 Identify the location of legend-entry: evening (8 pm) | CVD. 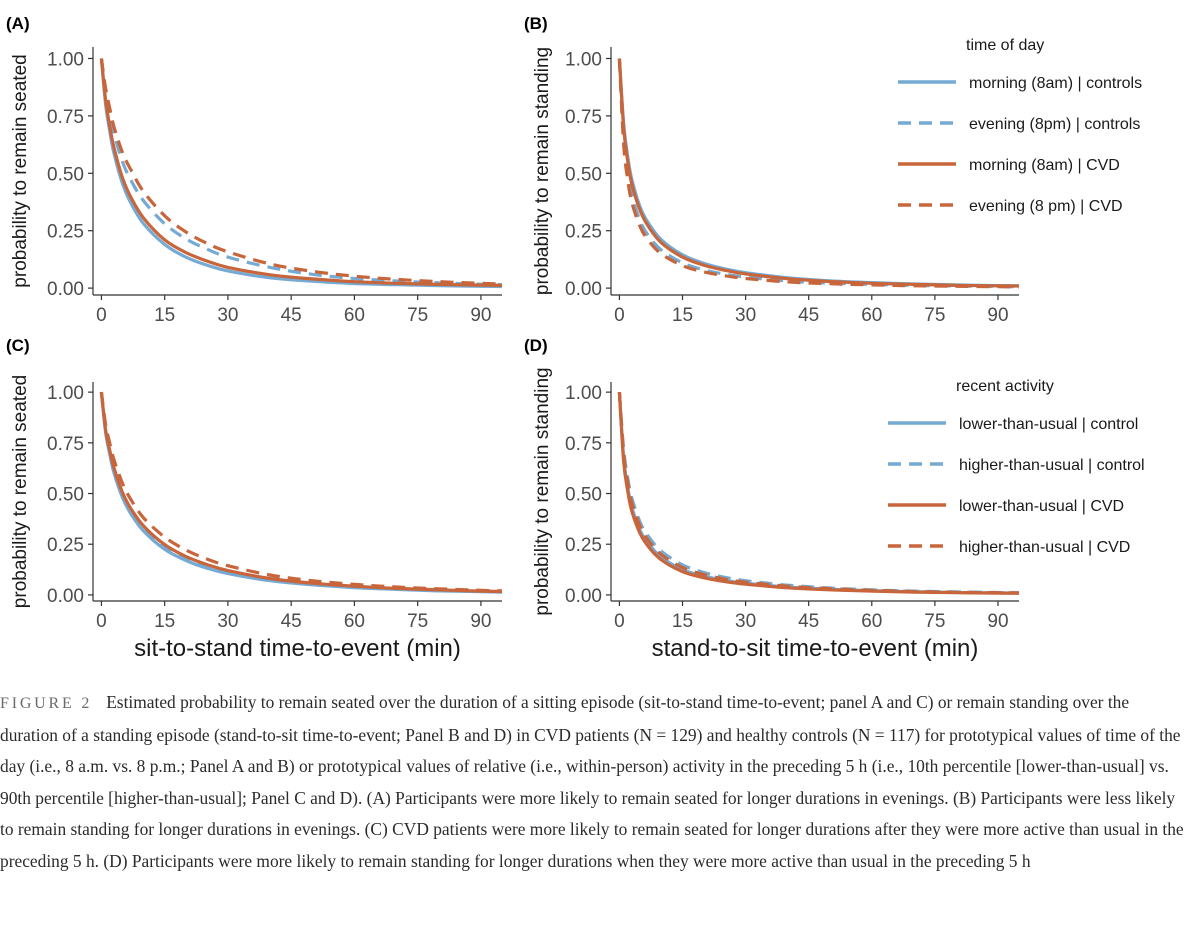
(1046, 206).